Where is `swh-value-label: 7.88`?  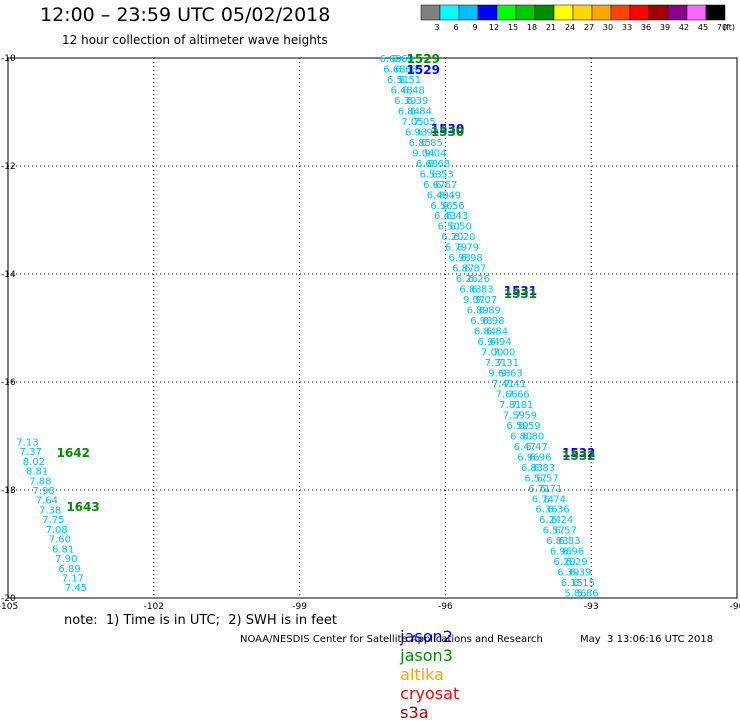 swh-value-label: 7.88 is located at coordinates (40, 481).